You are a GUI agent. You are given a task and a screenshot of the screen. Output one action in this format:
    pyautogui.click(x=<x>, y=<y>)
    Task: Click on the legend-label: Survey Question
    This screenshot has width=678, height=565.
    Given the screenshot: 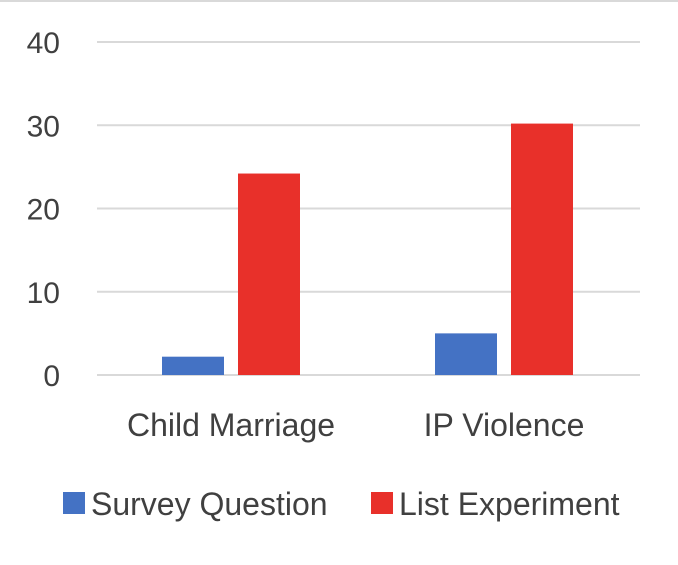 What is the action you would take?
    pyautogui.click(x=209, y=504)
    